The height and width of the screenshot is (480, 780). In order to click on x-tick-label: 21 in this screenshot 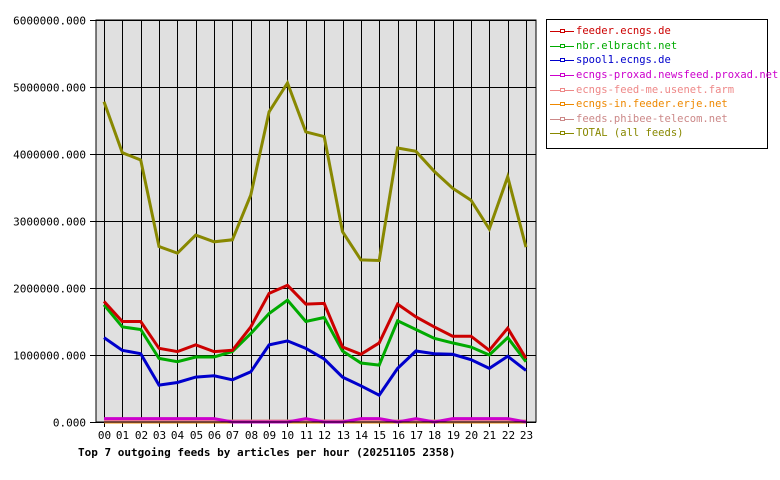, I will do `click(489, 435)`.